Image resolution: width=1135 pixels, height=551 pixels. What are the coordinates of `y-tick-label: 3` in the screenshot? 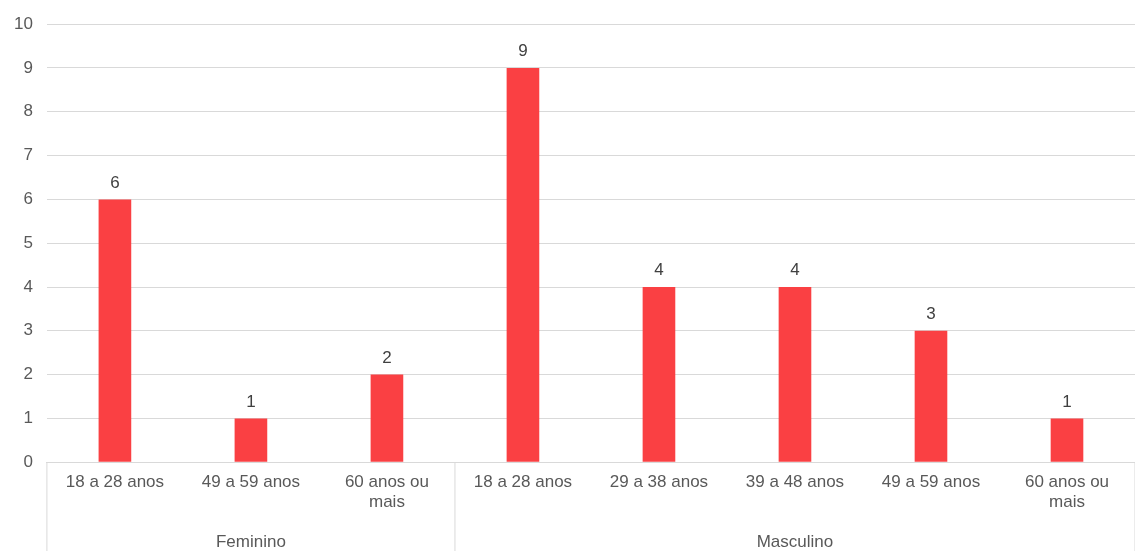 It's located at (28, 330).